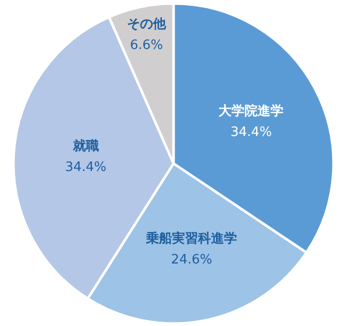 The image size is (345, 326). What do you see at coordinates (191, 238) in the screenshot?
I see `slice-label: 乗船実習科進学` at bounding box center [191, 238].